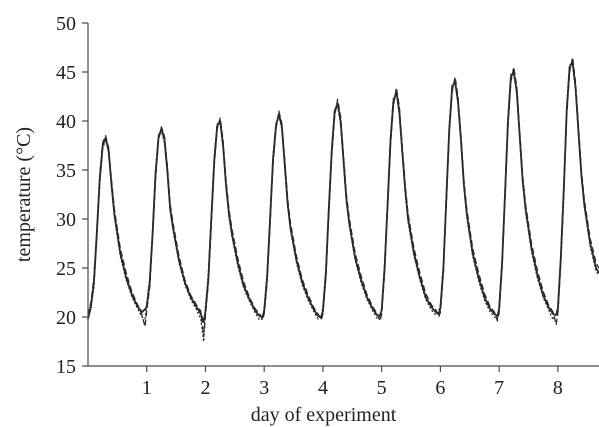 Image resolution: width=599 pixels, height=427 pixels. I want to click on x-tick-label: 1, so click(147, 388).